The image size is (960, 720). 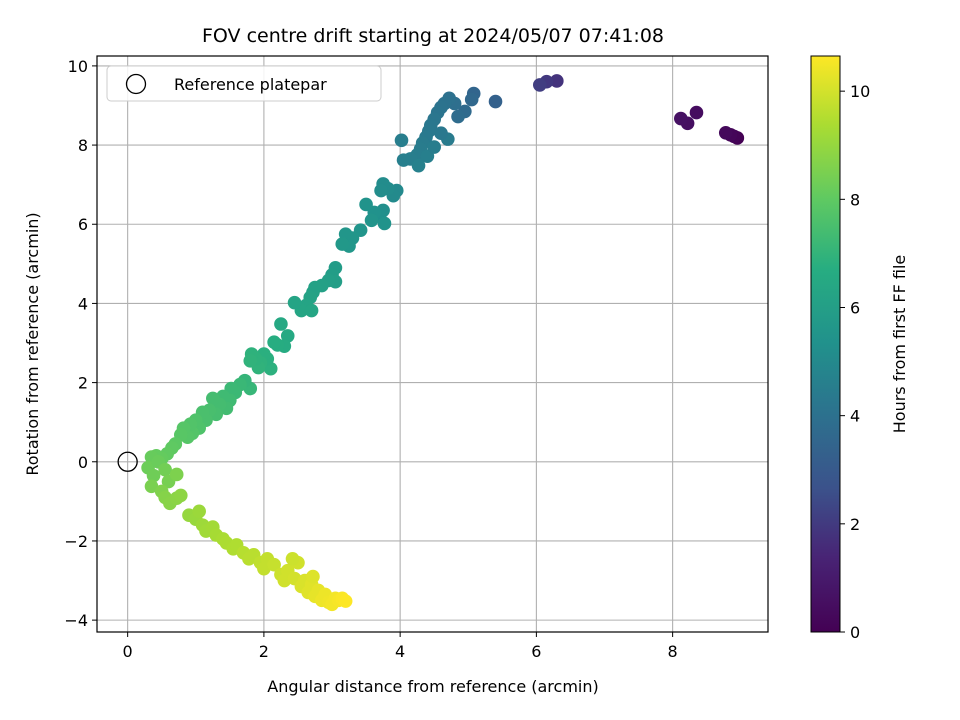 I want to click on y-tick-label: 2, so click(x=83, y=383).